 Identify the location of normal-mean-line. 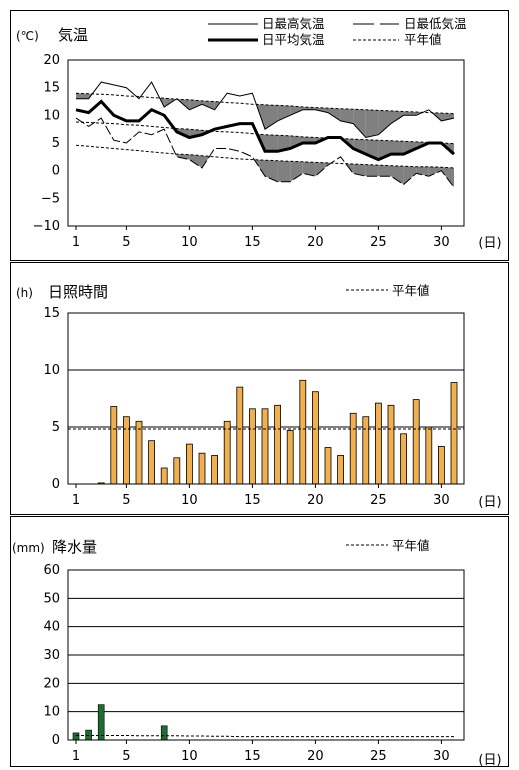
(265, 133).